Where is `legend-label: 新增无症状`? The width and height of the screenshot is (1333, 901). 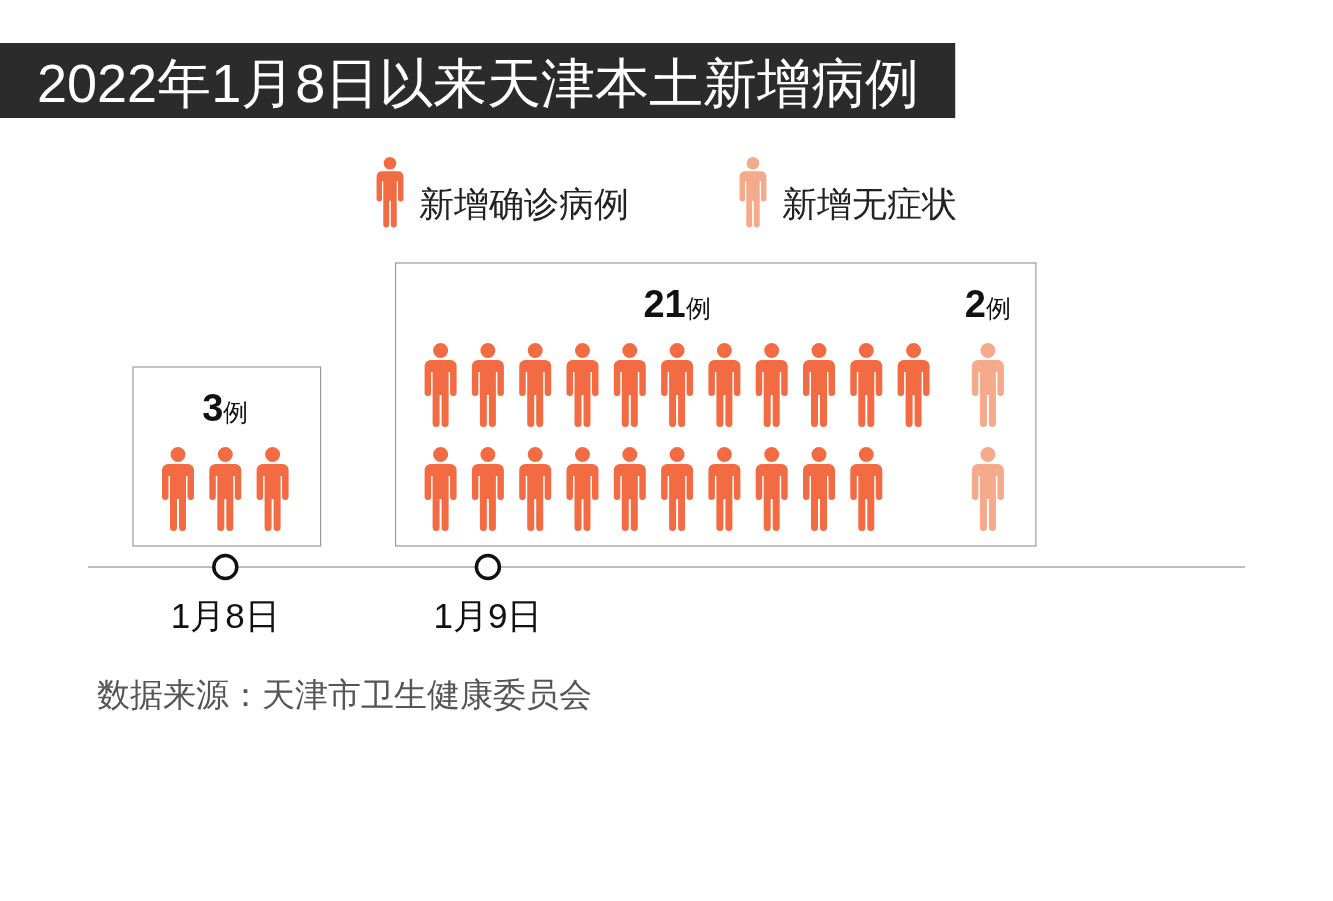 legend-label: 新增无症状 is located at coordinates (869, 203).